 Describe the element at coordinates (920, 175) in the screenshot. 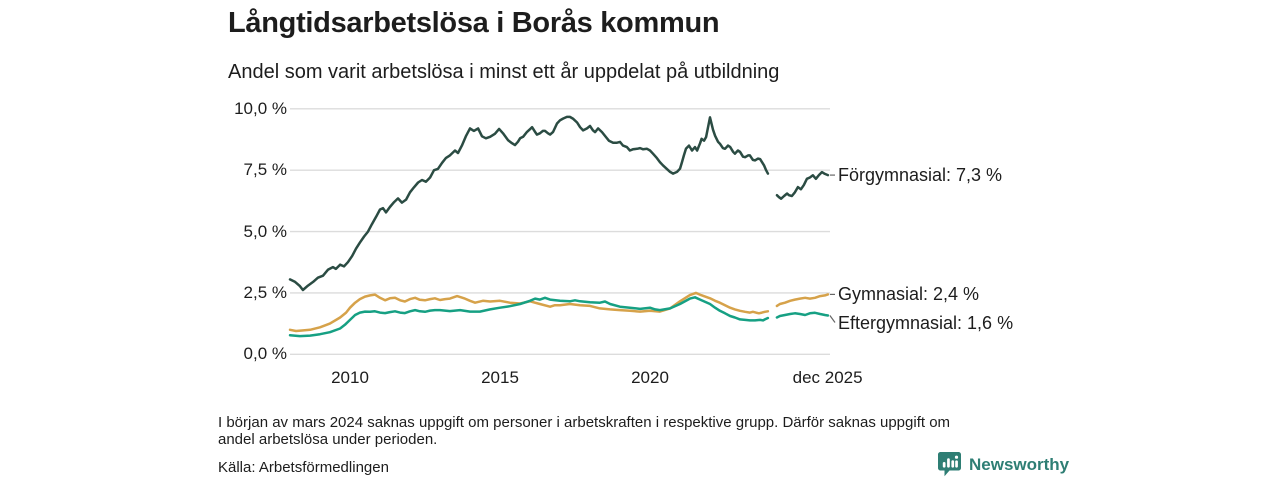

I see `series-label-förgymnasial: Förgymnasial: 7,3 %` at that location.